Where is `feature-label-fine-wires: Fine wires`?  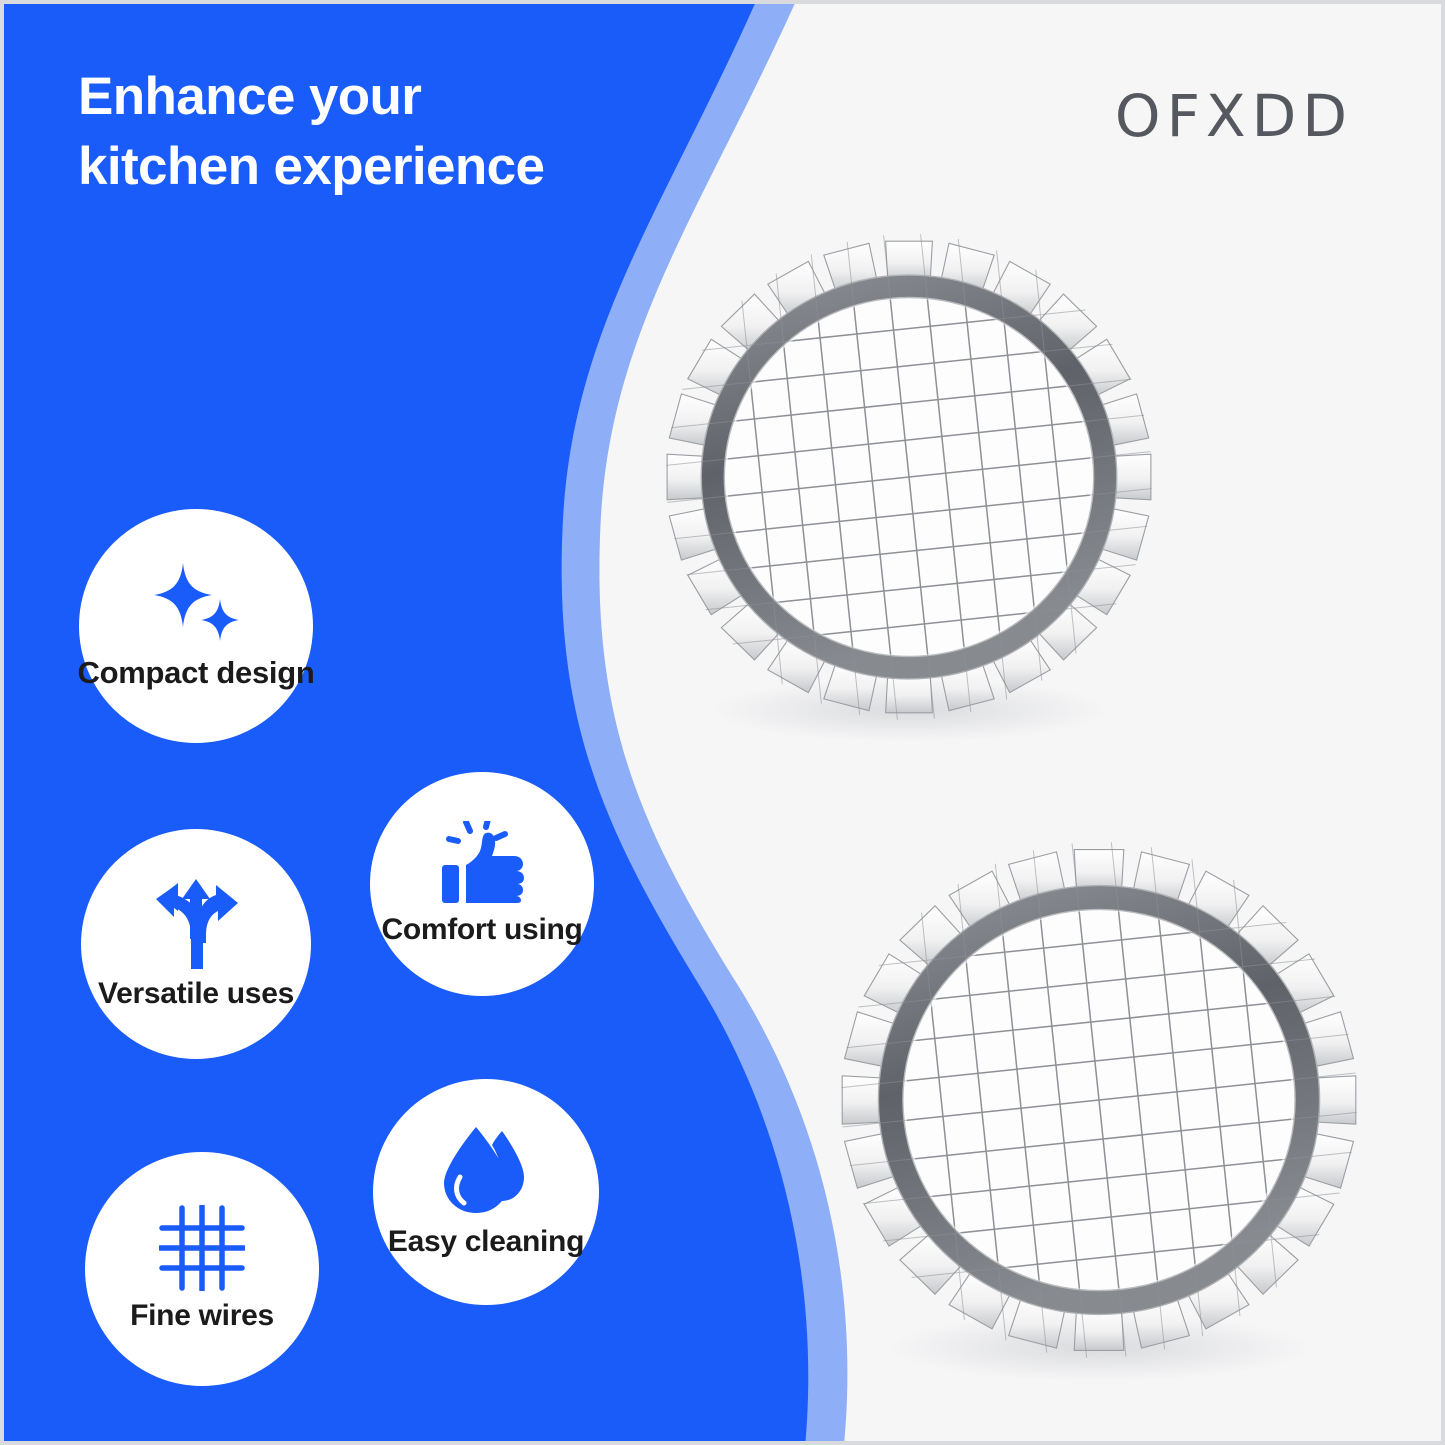 feature-label-fine-wires: Fine wires is located at coordinates (202, 1315).